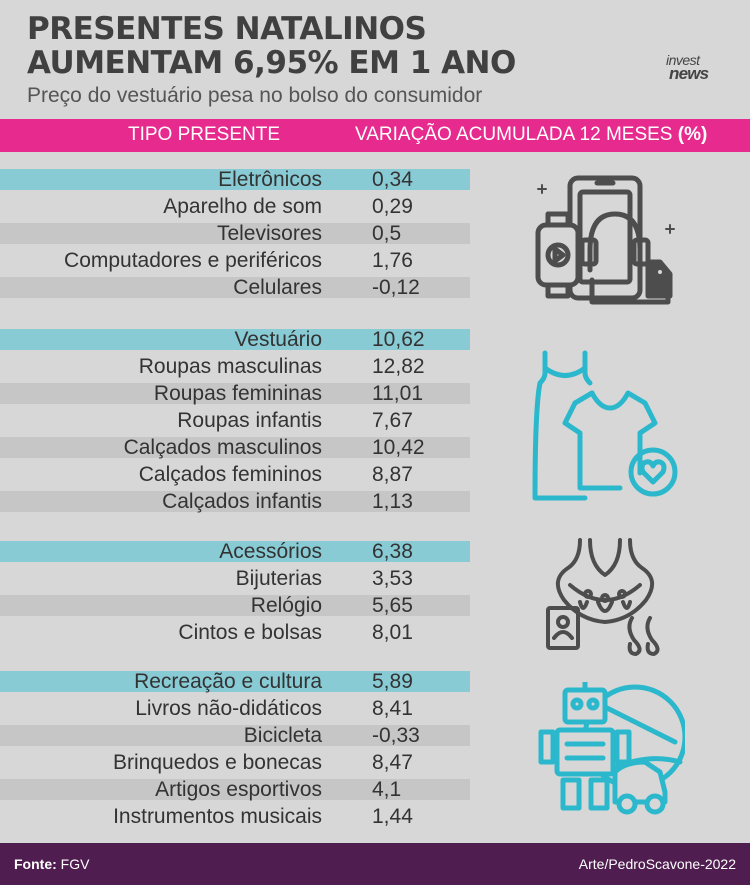 The height and width of the screenshot is (885, 750). I want to click on table-row: Cintos e bolsas 8,01, so click(235, 632).